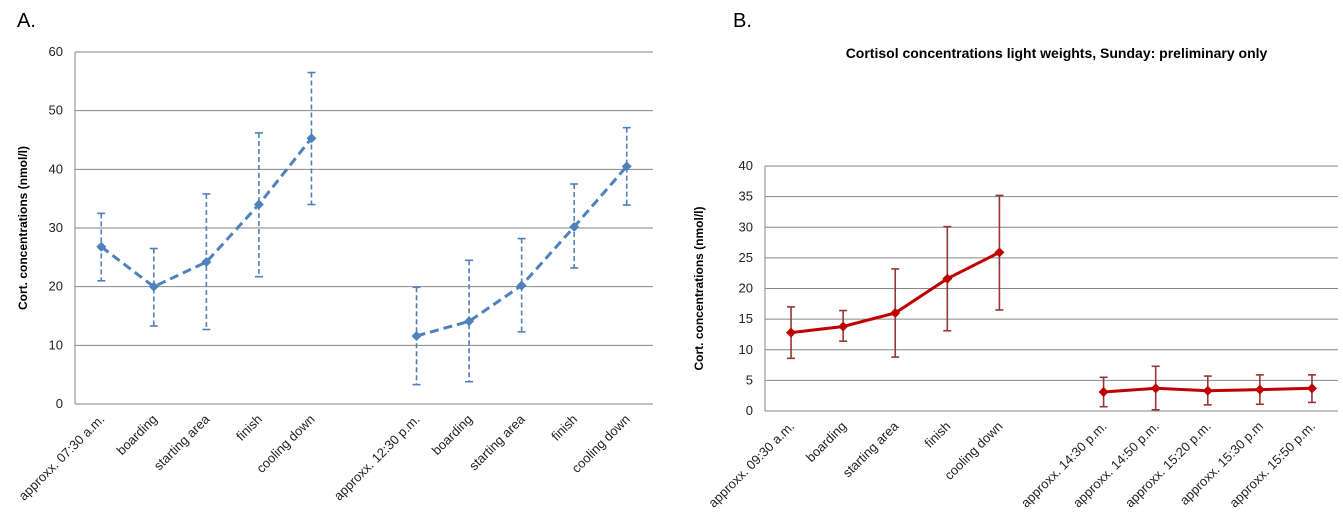 This screenshot has width=1343, height=528. What do you see at coordinates (746, 226) in the screenshot?
I see `chart-b-y-tick-label: 30` at bounding box center [746, 226].